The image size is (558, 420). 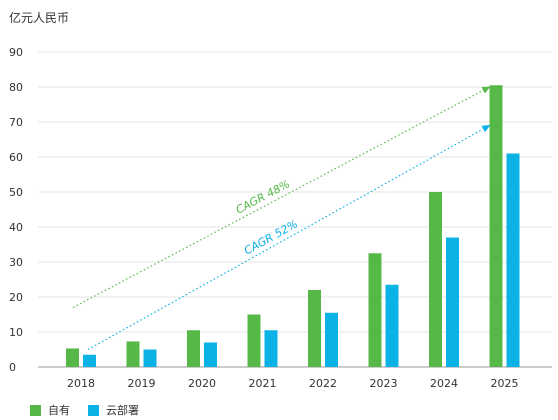 I want to click on bar-own-2024, so click(x=435, y=279).